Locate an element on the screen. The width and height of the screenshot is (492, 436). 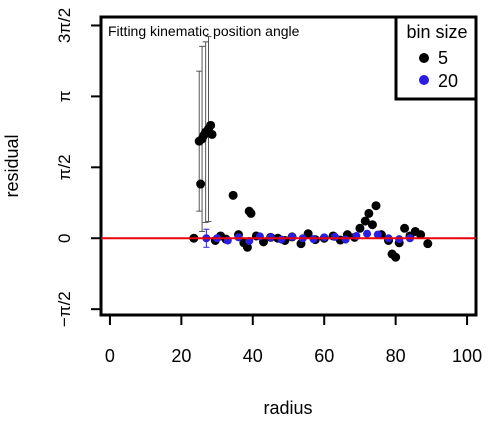
legend-box is located at coordinates (436, 58).